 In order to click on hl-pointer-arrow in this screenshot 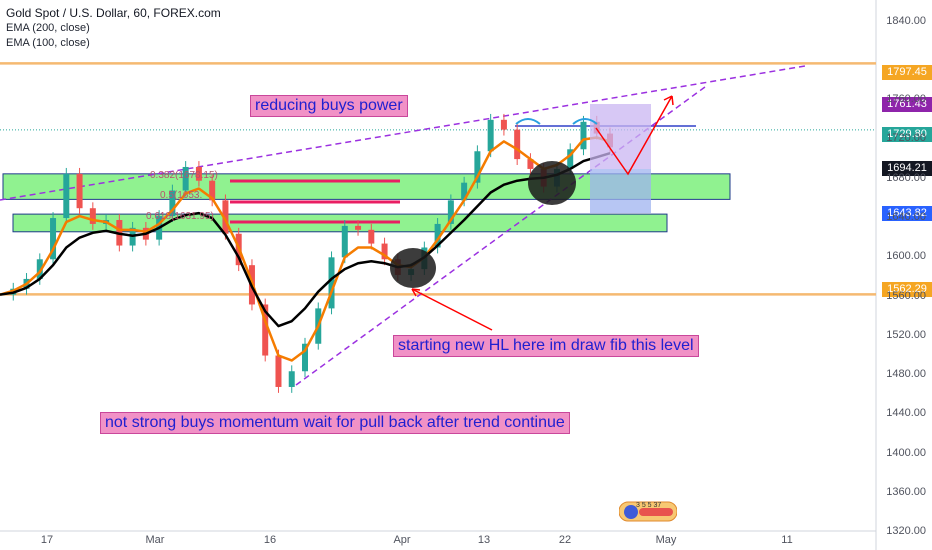, I will do `click(452, 309)`.